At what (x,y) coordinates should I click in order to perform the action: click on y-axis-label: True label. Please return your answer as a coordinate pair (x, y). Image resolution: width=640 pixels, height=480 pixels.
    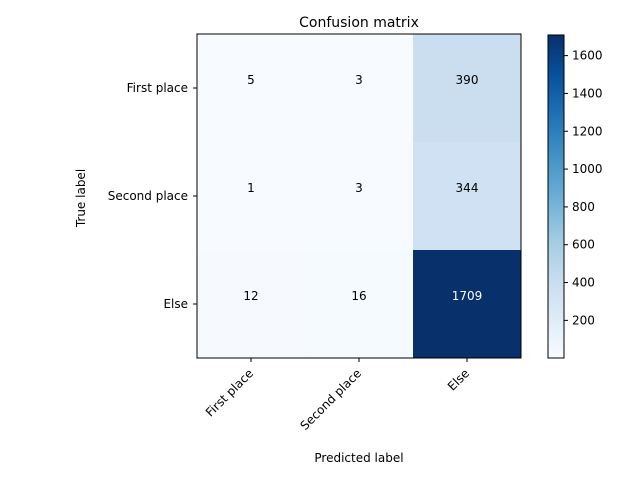
    Looking at the image, I should click on (81, 198).